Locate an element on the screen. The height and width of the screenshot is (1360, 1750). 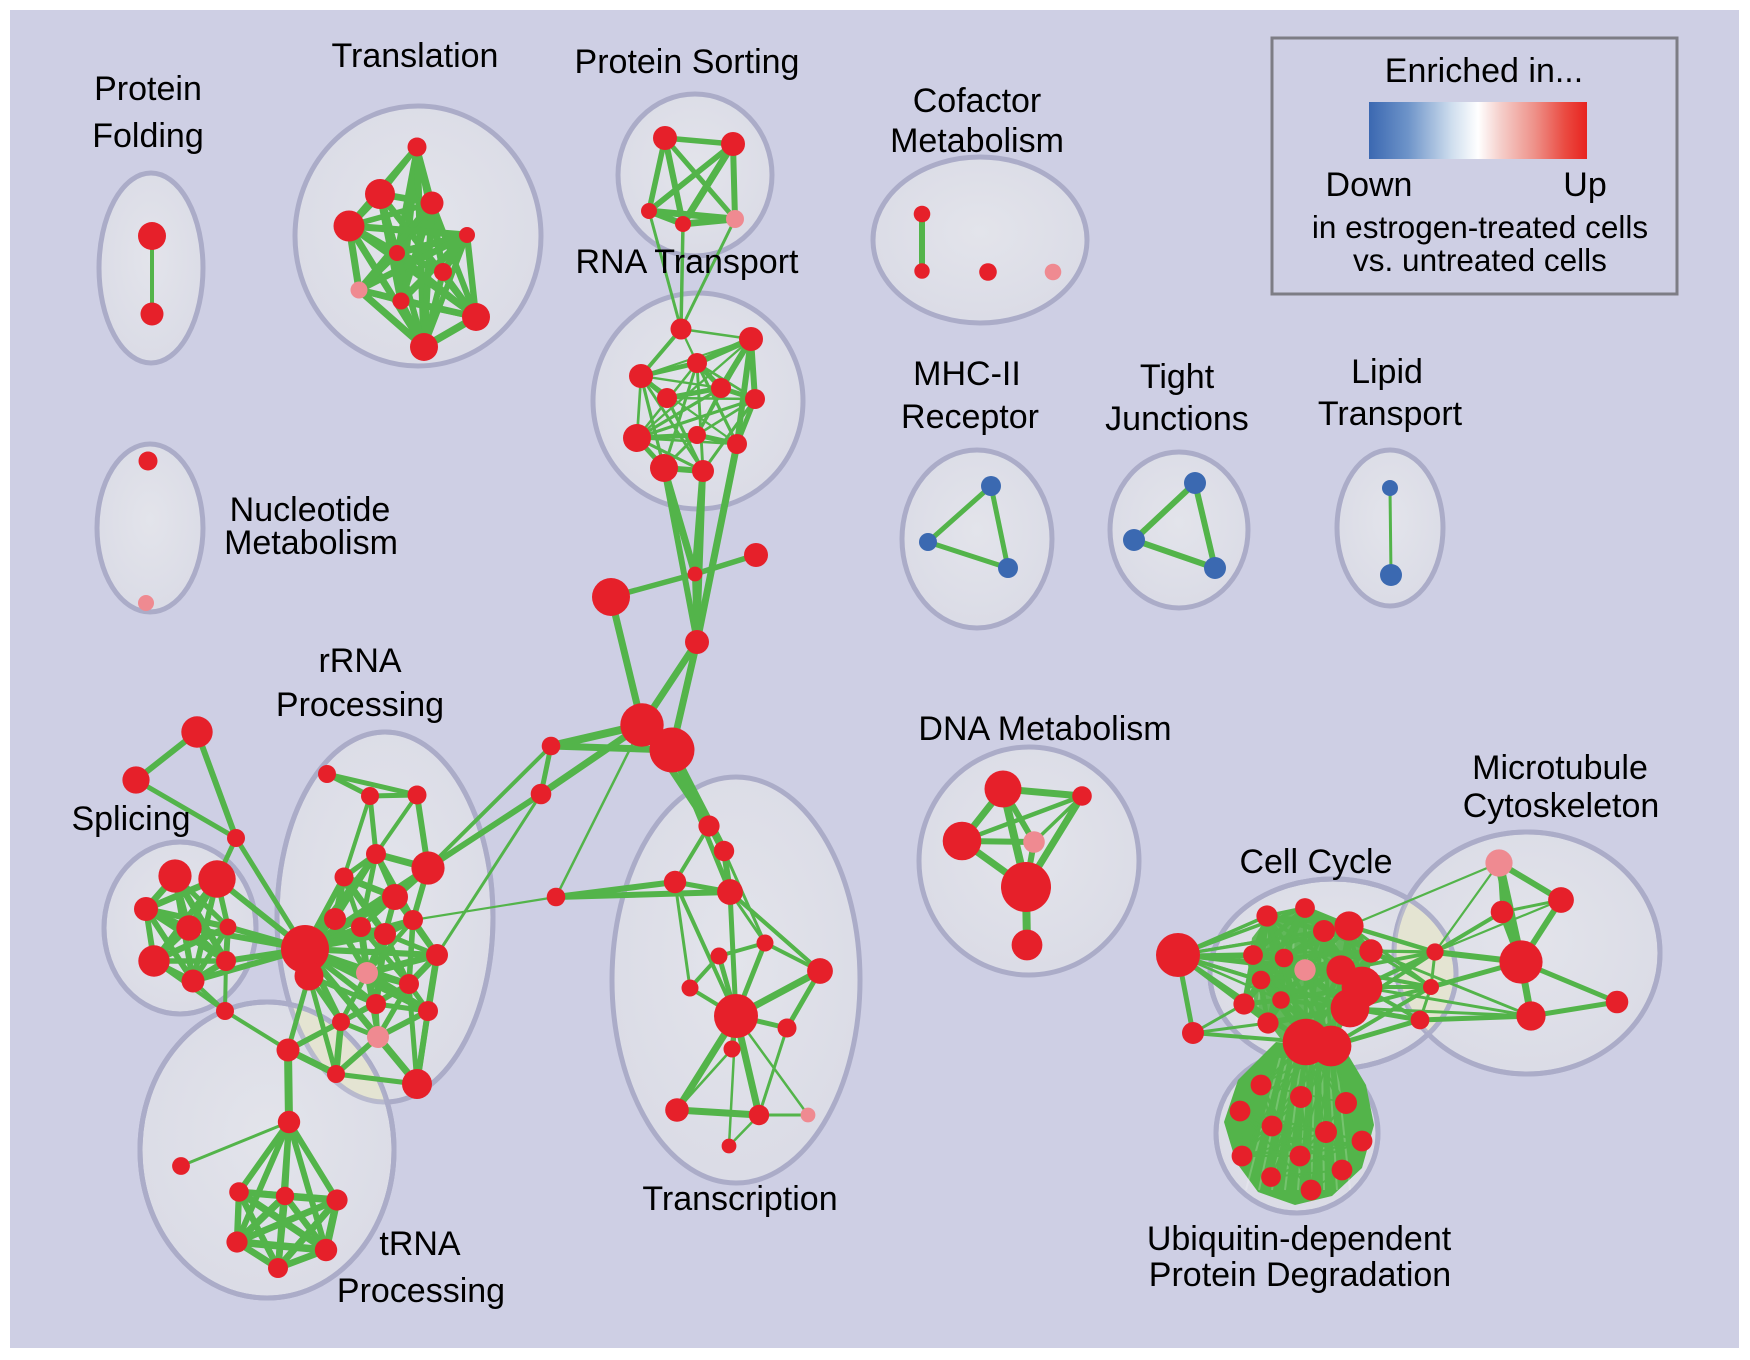
svg-text: RNA Transport is located at coordinates (688, 262).